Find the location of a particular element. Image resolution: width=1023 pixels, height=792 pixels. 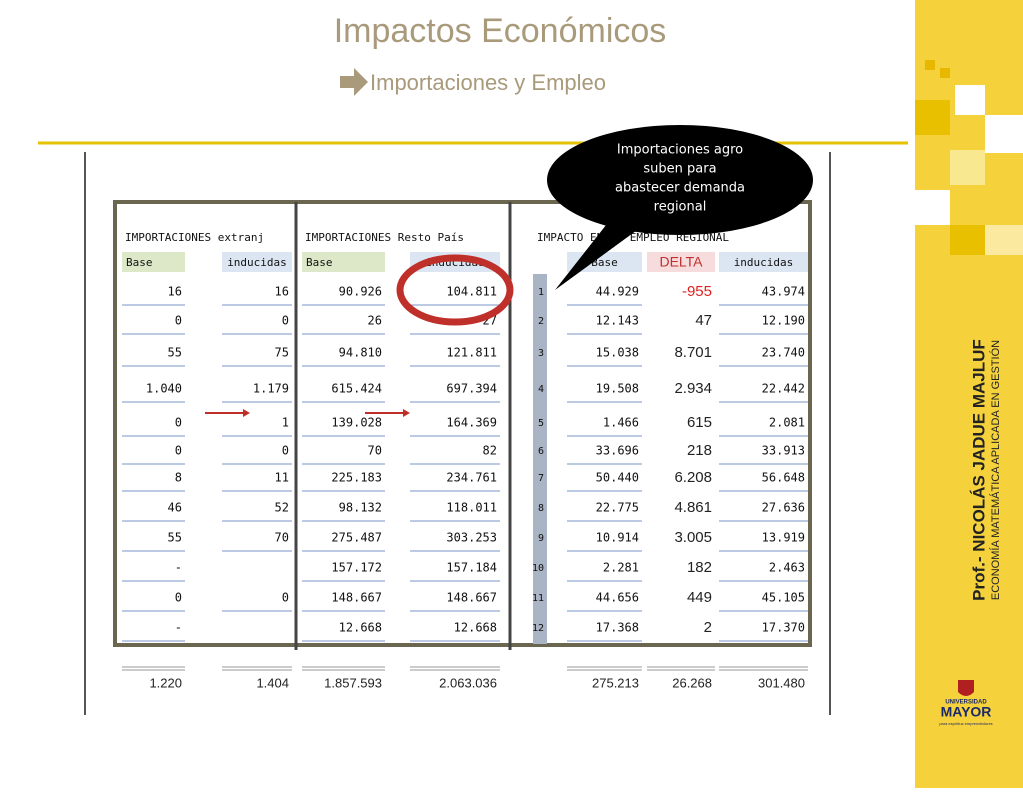

cell: 22.775 is located at coordinates (617, 508).